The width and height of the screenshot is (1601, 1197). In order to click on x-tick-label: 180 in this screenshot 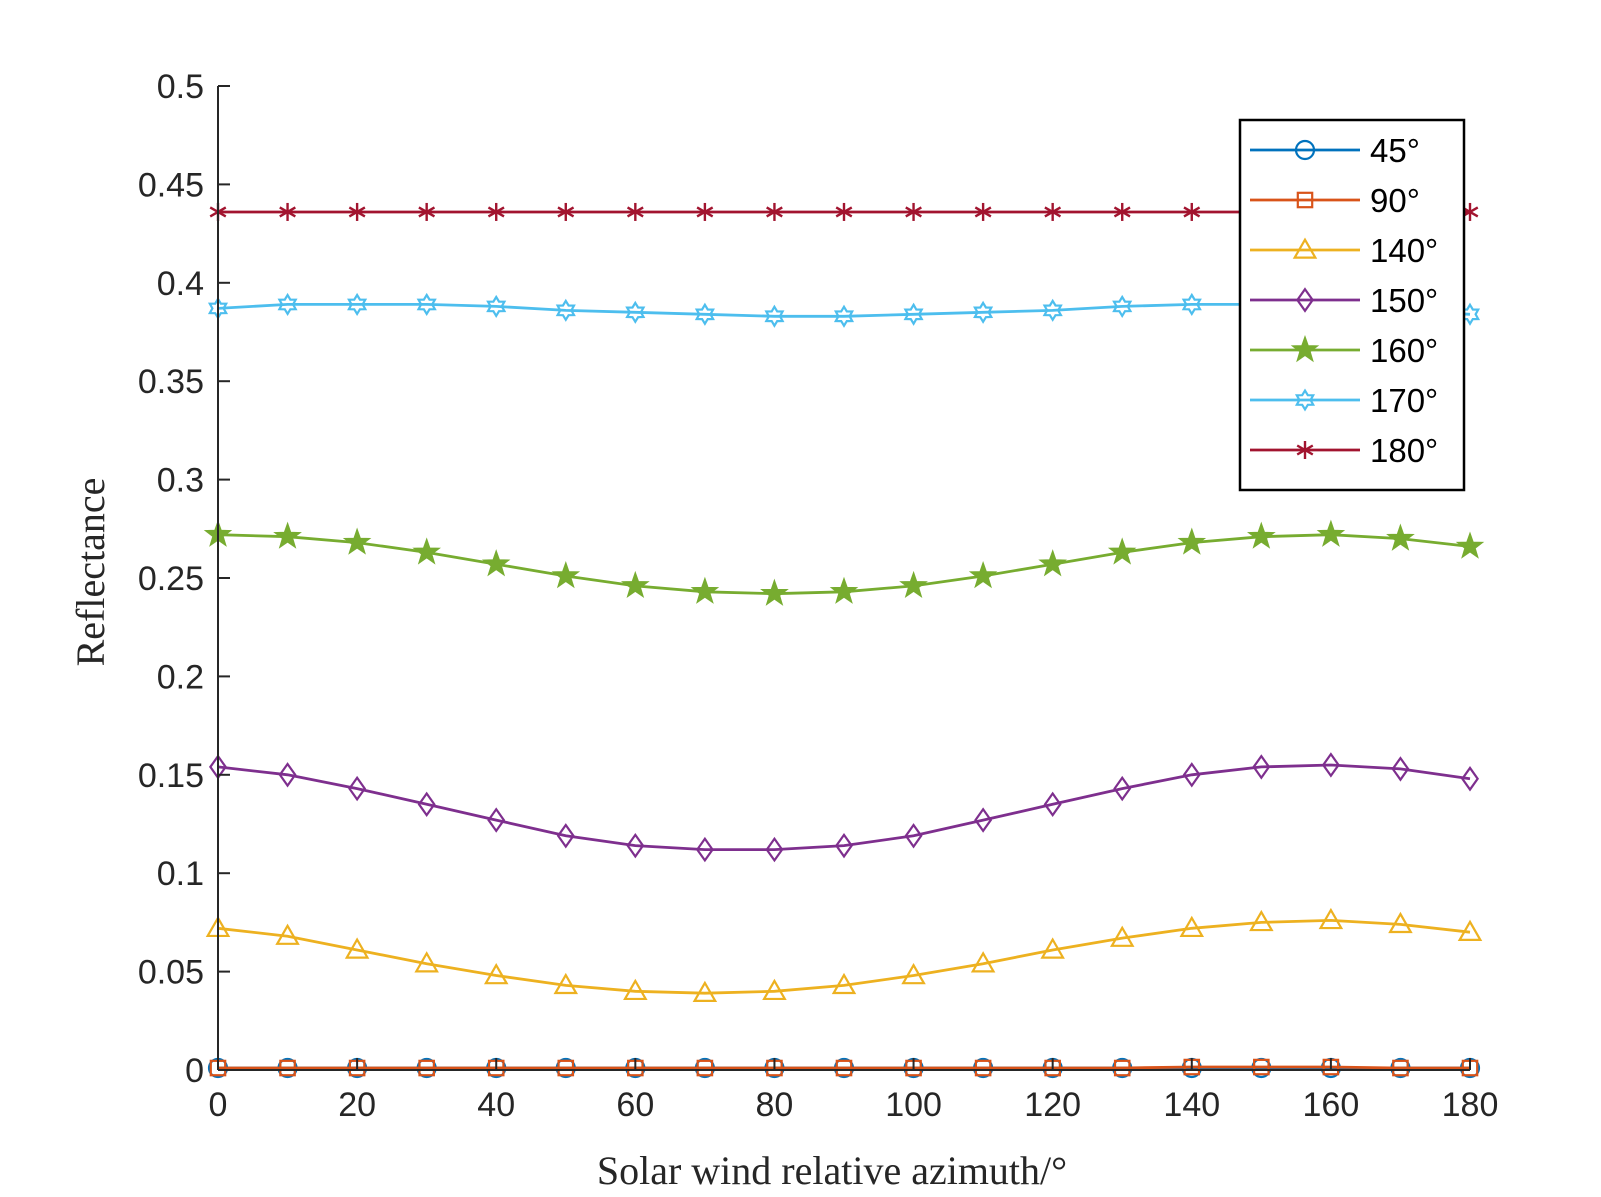, I will do `click(1470, 1105)`.